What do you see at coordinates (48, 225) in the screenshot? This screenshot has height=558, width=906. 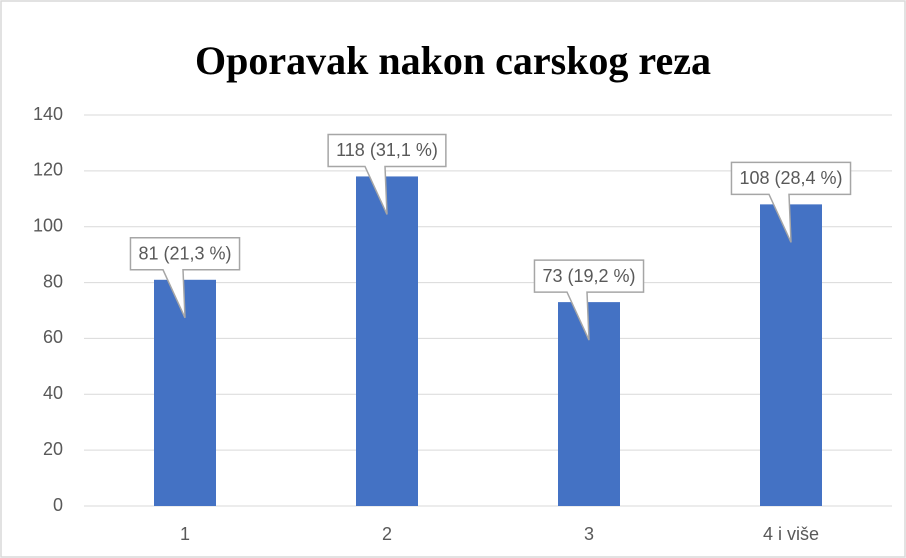 I see `y-tick-label: 100` at bounding box center [48, 225].